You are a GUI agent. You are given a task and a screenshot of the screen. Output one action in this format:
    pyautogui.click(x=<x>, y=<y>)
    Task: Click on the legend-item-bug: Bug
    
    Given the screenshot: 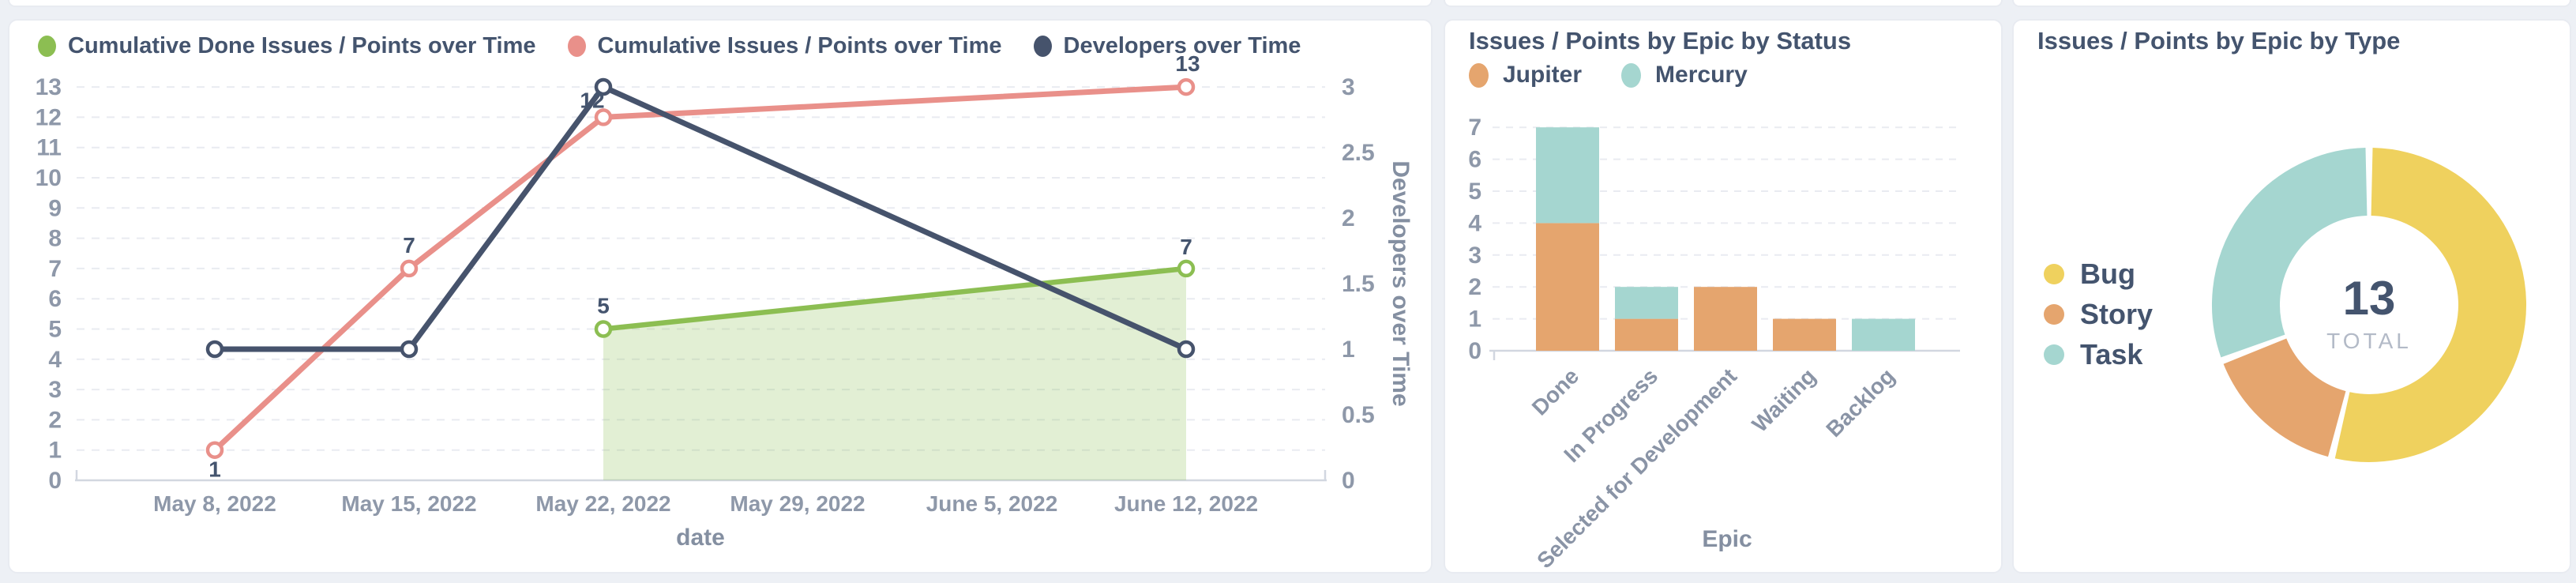 What is the action you would take?
    pyautogui.click(x=2089, y=275)
    